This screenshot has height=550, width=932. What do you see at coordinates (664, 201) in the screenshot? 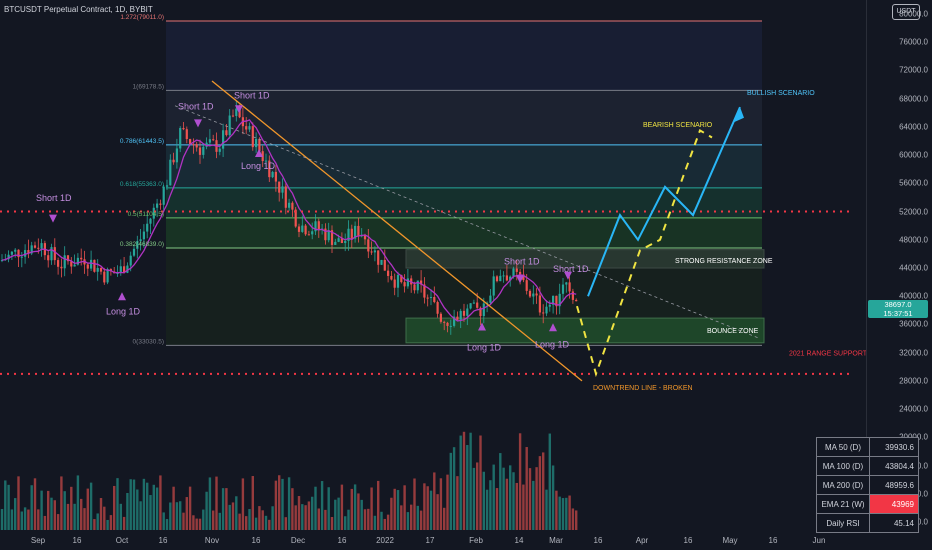
I see `bullish-scenario-path` at bounding box center [664, 201].